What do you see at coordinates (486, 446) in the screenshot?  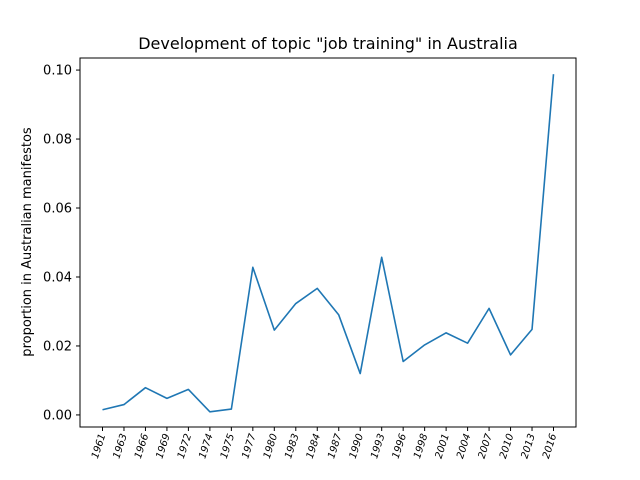 I see `x-tick-label: 2007` at bounding box center [486, 446].